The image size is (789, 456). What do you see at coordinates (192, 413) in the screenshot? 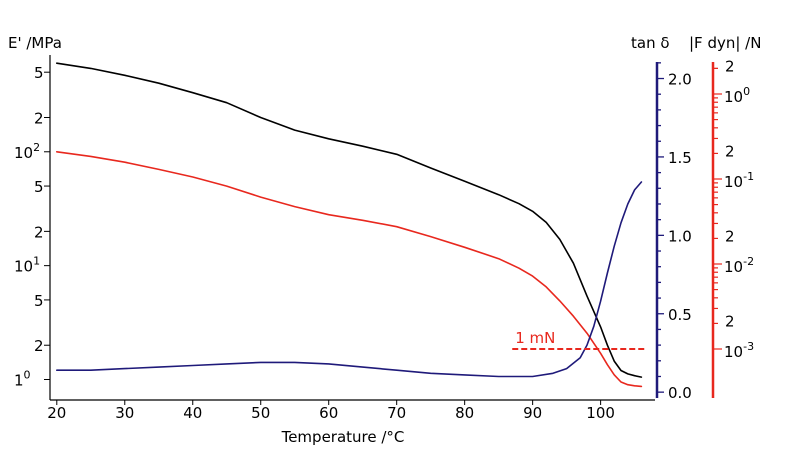
I see `x-tick-label: 40` at bounding box center [192, 413].